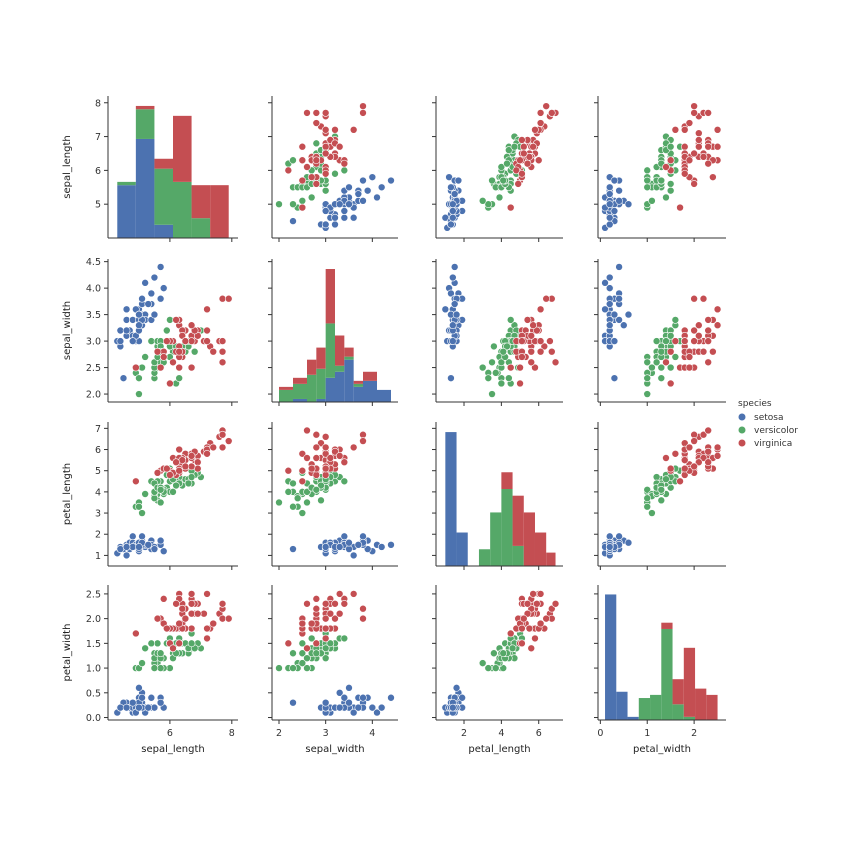  I want to click on y-tick-label: 2.0, so click(93, 619).